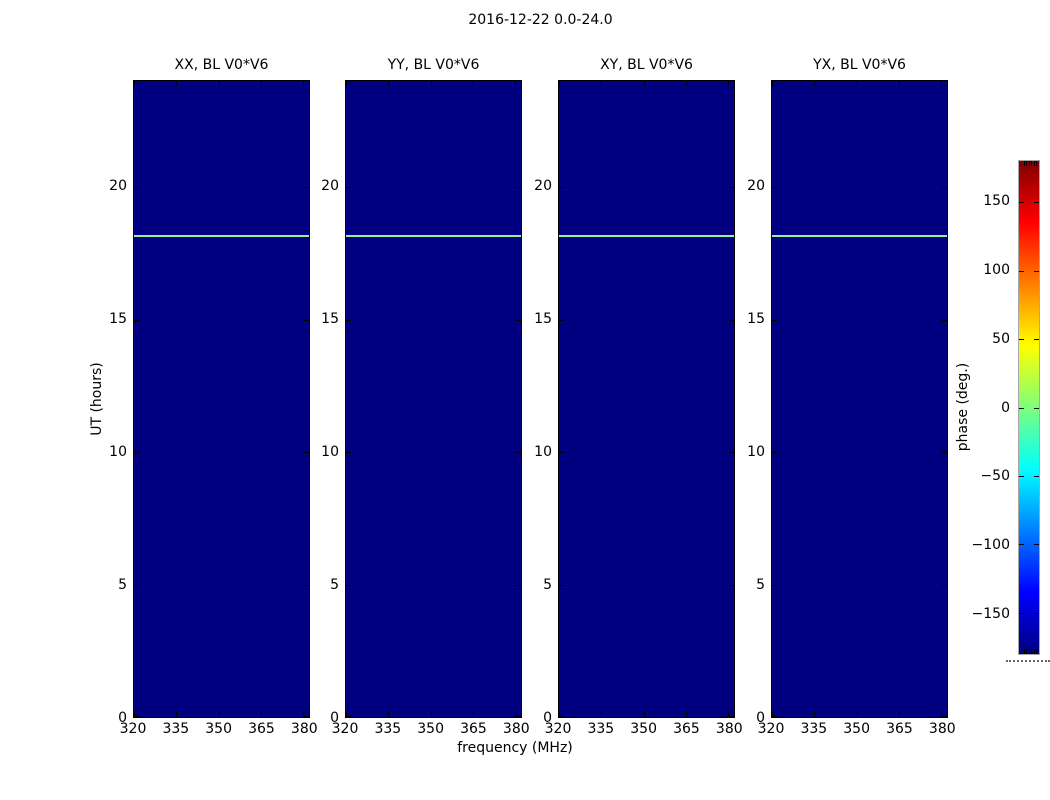 Image resolution: width=1050 pixels, height=800 pixels. Describe the element at coordinates (540, 20) in the screenshot. I see `figure-title: 2016-12-22 0.0-24.0` at that location.